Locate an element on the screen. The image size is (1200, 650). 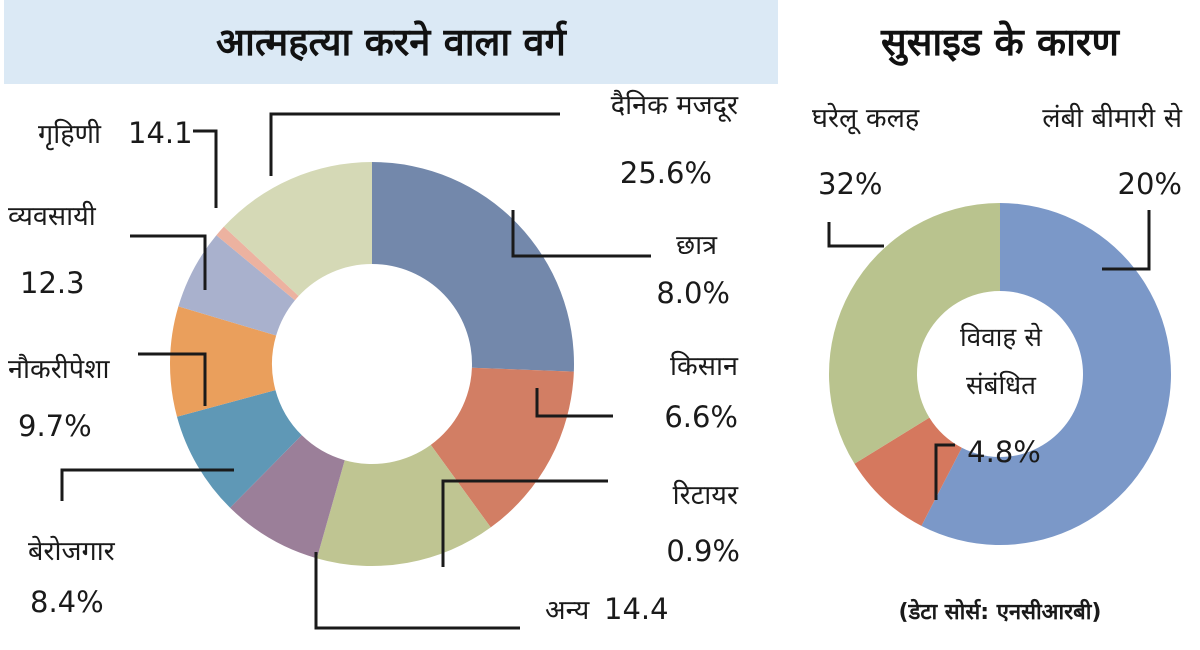
value-long-illness: 20% is located at coordinates (1150, 184).